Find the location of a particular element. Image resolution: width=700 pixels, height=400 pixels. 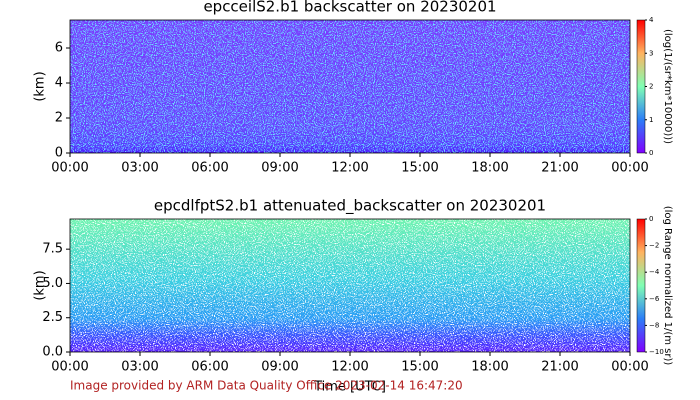

y-tick-label: 0.0 is located at coordinates (52, 352).